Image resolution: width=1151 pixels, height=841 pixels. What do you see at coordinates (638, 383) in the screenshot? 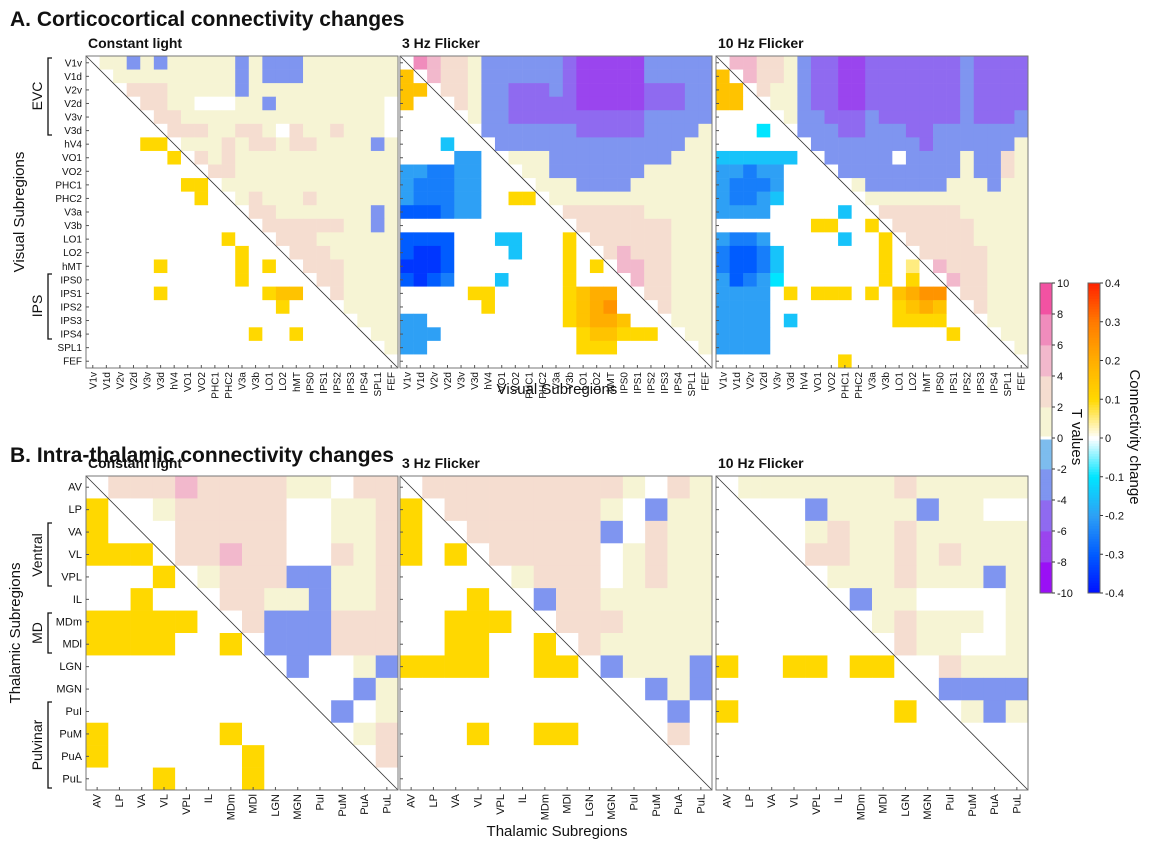
I see `x-tick-label: IPS1` at bounding box center [638, 383].